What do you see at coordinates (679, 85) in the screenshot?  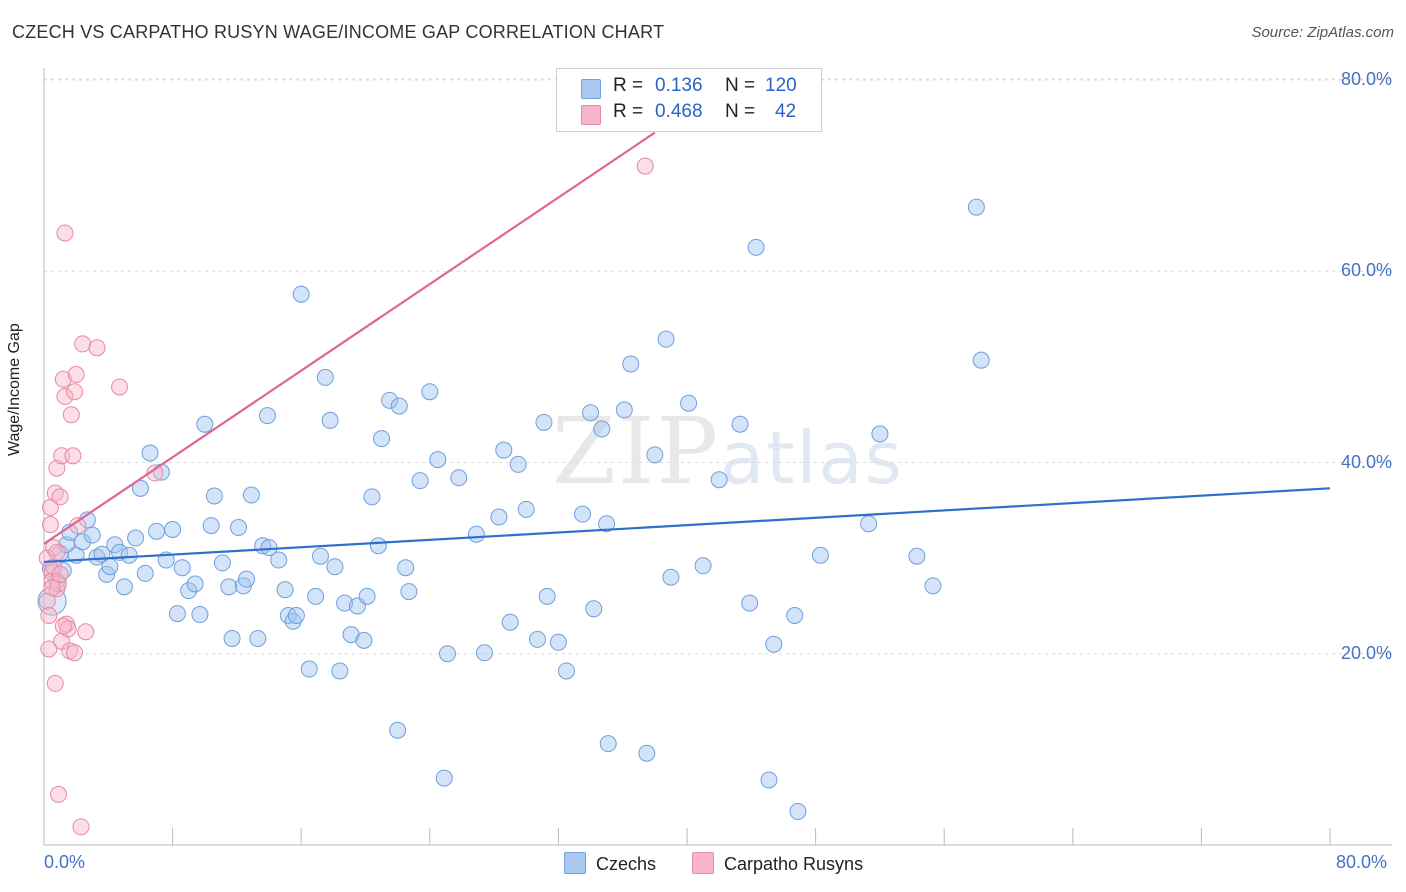 I see `legend-r-value: 0.136` at bounding box center [679, 85].